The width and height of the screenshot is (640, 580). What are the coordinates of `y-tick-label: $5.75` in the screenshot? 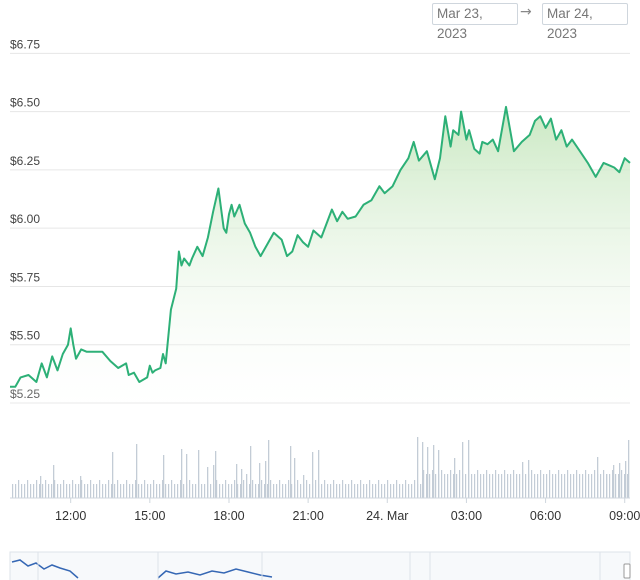 It's located at (25, 277).